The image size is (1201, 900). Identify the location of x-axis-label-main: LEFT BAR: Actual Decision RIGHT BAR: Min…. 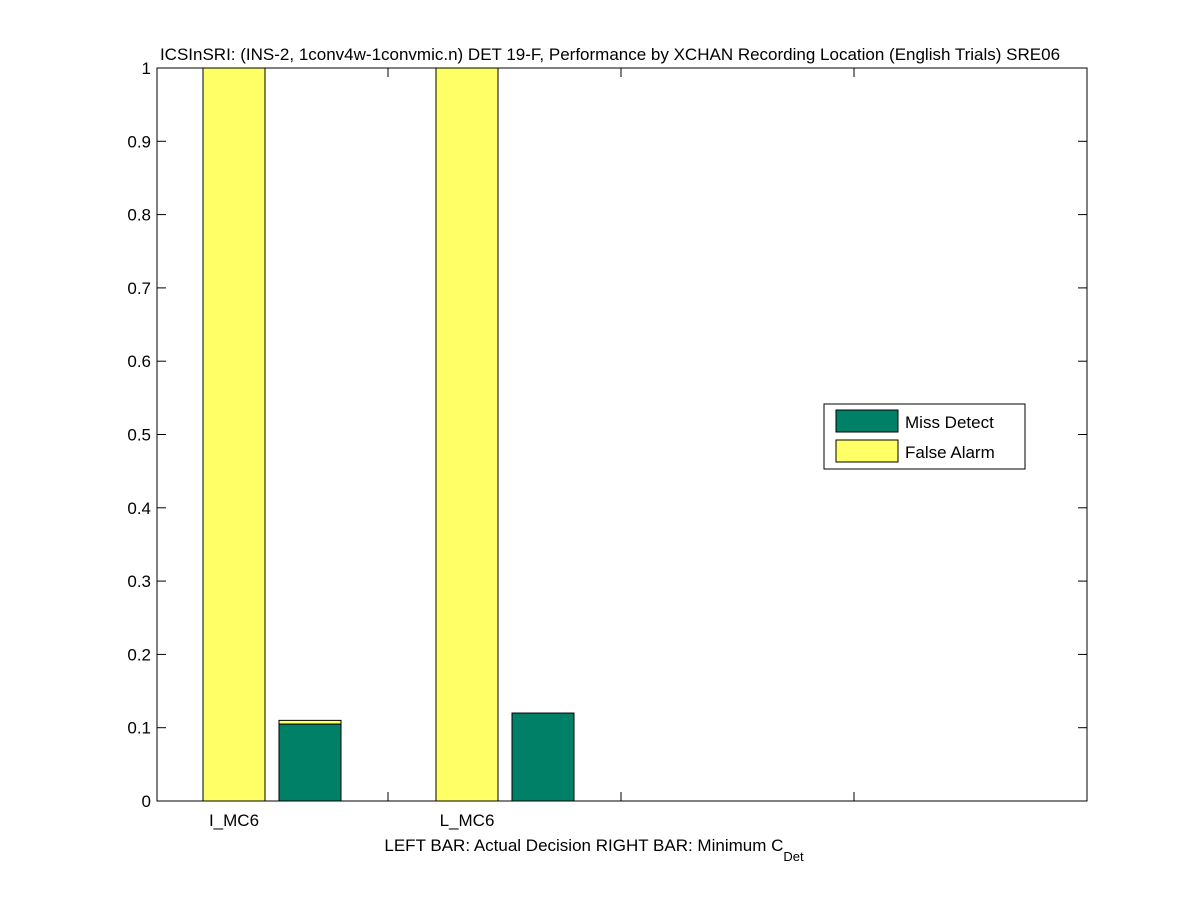
(583, 845).